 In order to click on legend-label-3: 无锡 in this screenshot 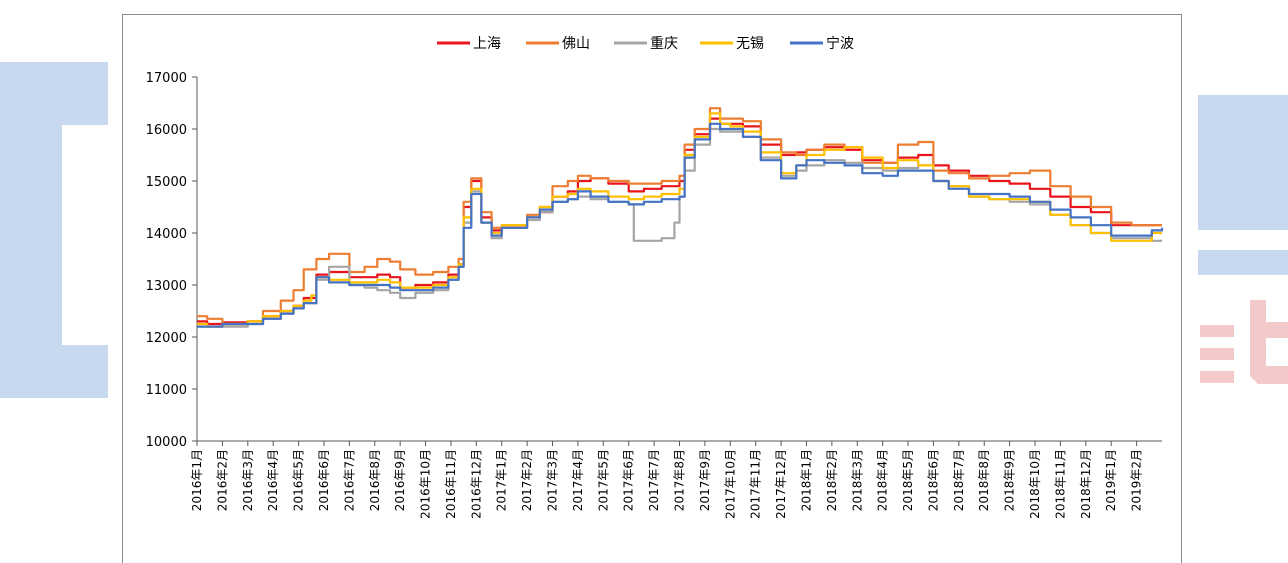, I will do `click(750, 44)`.